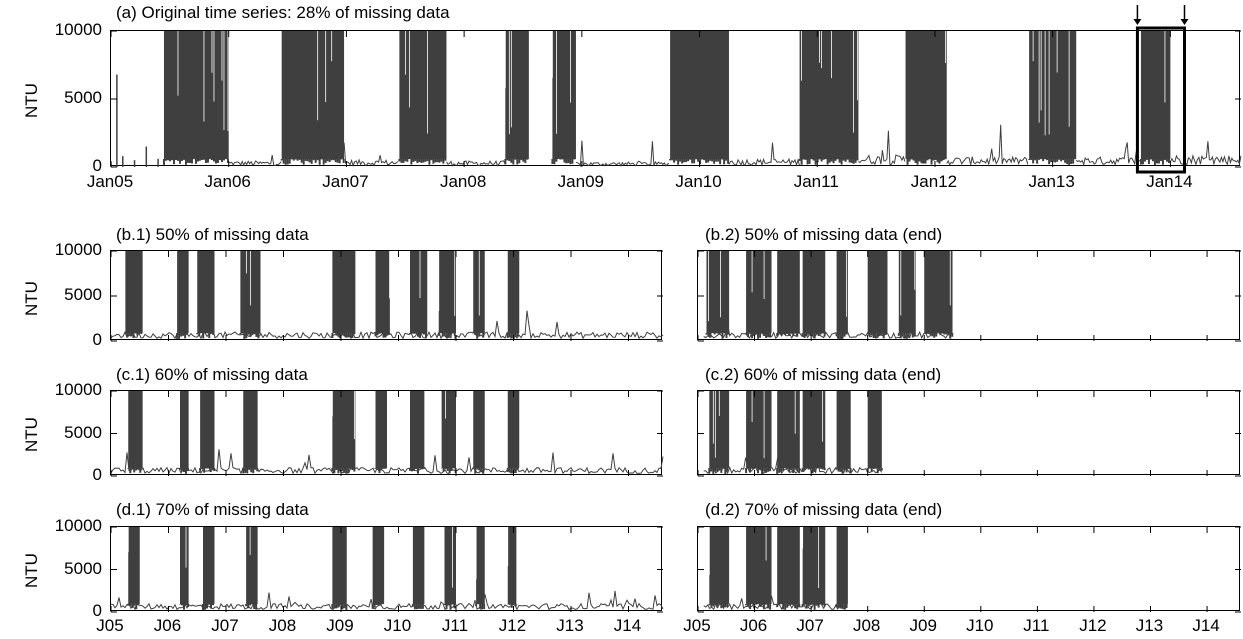  I want to click on panel-title-b2: (b.2) 50% of missing data (end), so click(824, 234).